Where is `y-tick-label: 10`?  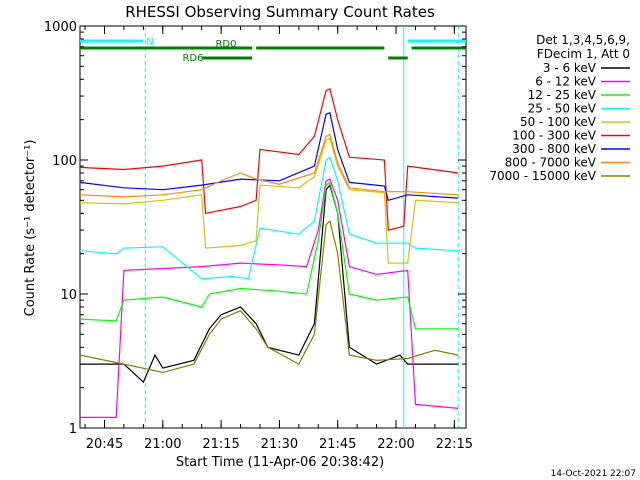
y-tick-label: 10 is located at coordinates (68, 295).